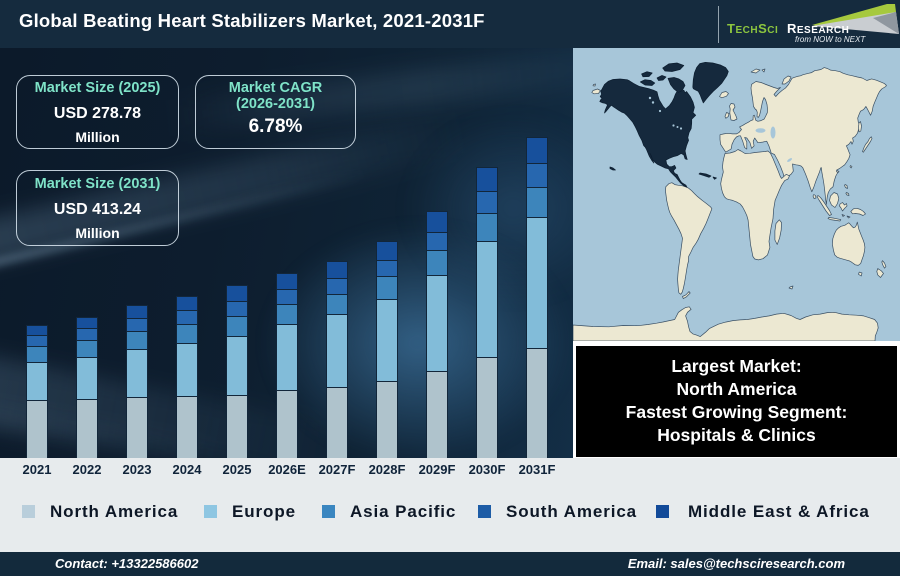 Image resolution: width=900 pixels, height=576 pixels. What do you see at coordinates (818, 28) in the screenshot?
I see `svg-text: RESEARCH` at bounding box center [818, 28].